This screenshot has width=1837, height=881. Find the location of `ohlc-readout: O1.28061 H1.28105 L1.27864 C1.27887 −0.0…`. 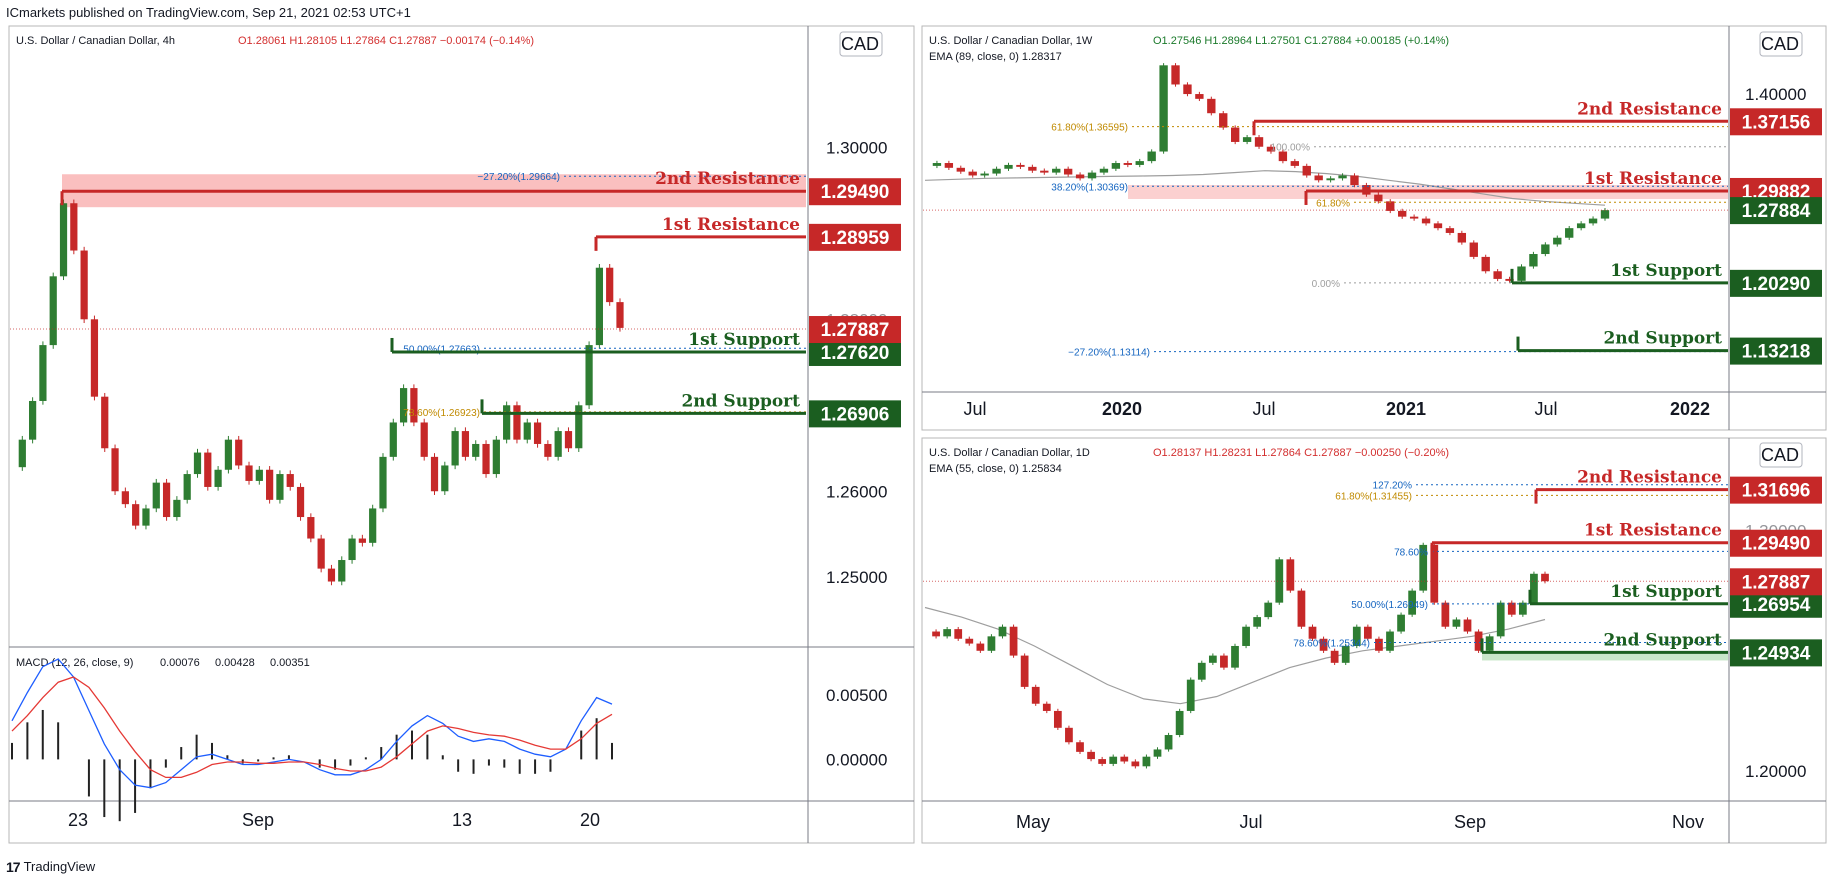

ohlc-readout: O1.28061 H1.28105 L1.27864 C1.27887 −0.0… is located at coordinates (386, 41).